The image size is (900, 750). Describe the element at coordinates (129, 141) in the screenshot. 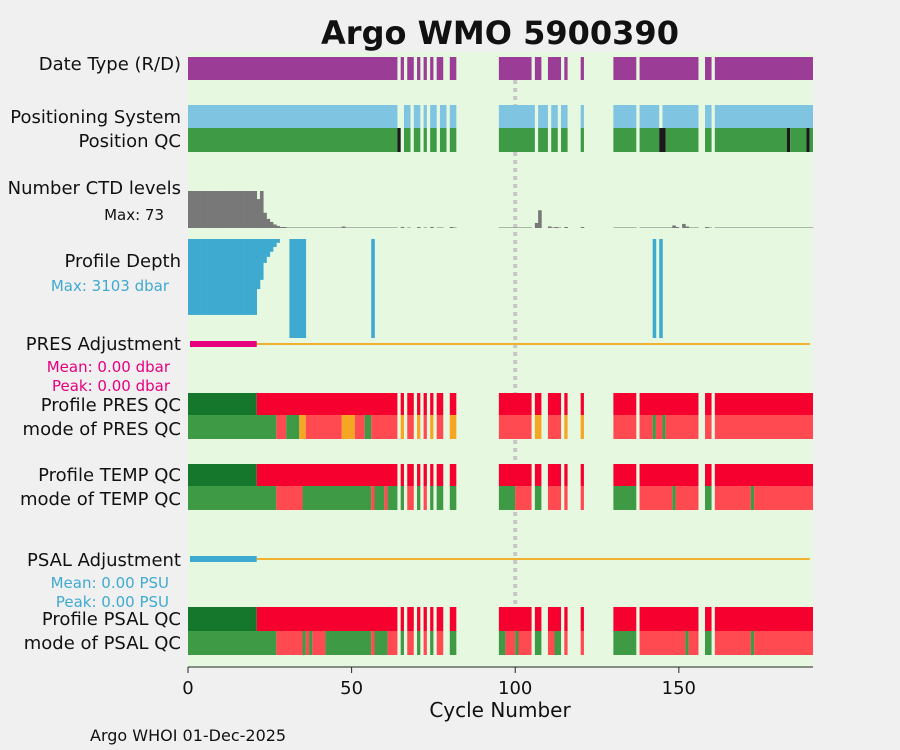

I see `label-position-qc: Position QC` at that location.